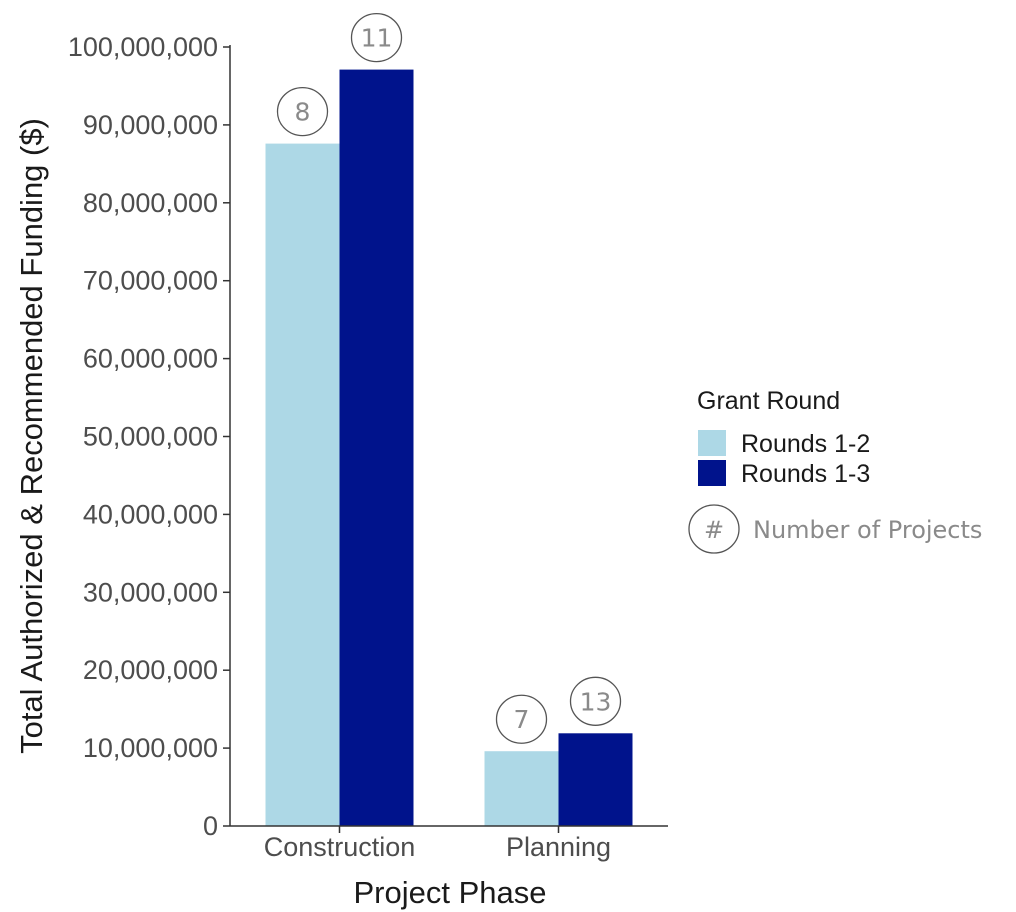 This screenshot has height=912, width=1016. I want to click on count-label-planning-rounds-1-2: 7, so click(522, 719).